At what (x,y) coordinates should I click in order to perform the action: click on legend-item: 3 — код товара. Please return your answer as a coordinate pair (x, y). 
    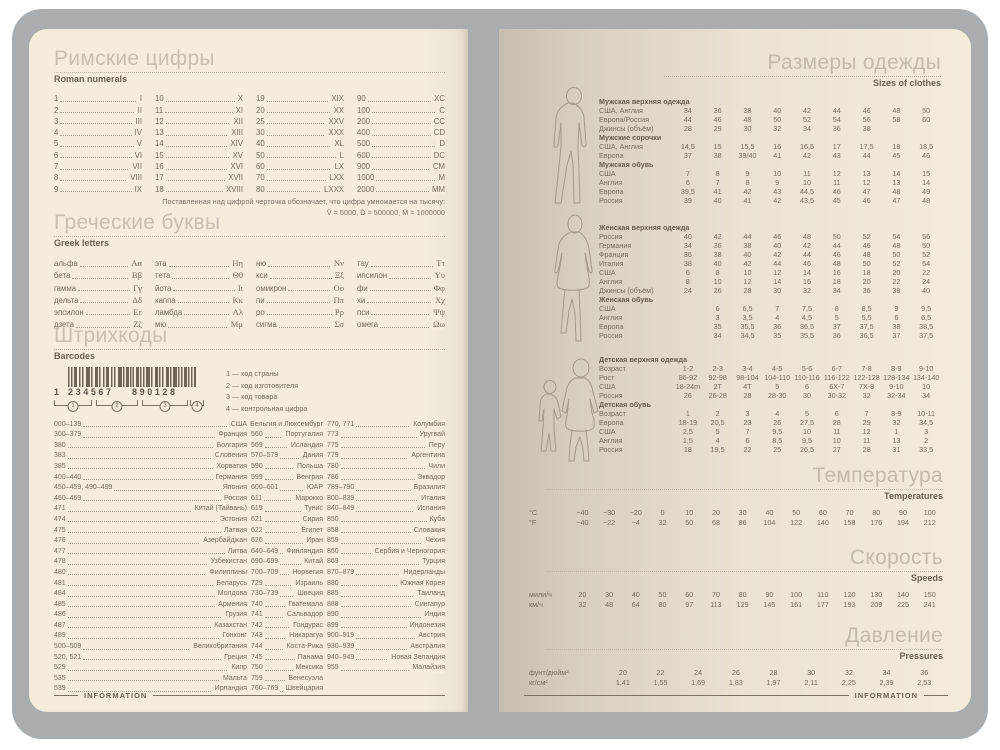
    Looking at the image, I should click on (252, 396).